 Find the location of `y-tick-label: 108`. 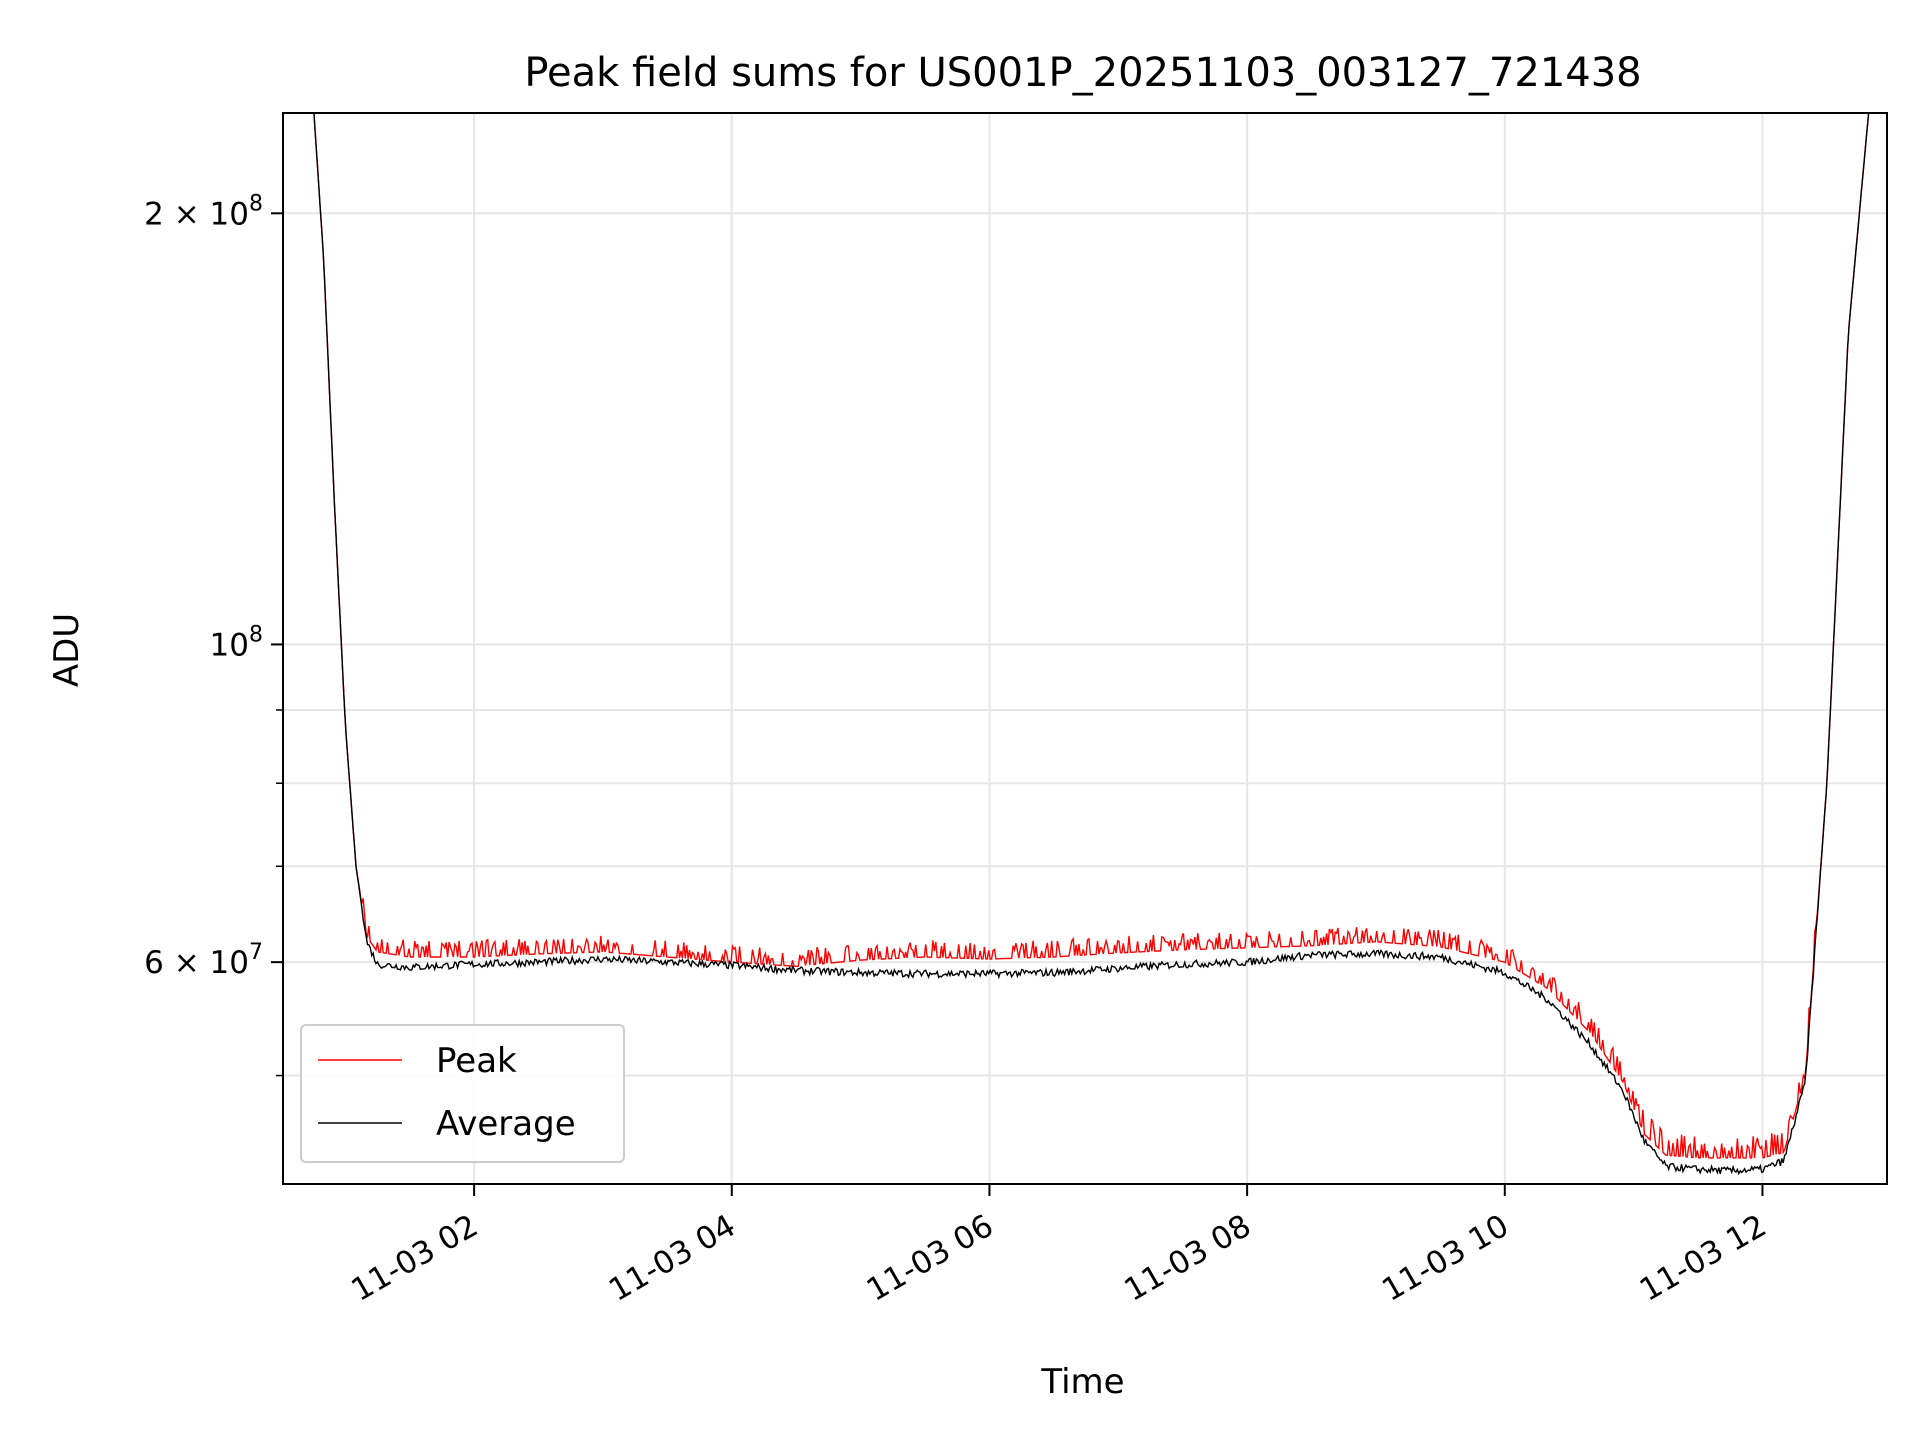

y-tick-label: 108 is located at coordinates (236, 642).